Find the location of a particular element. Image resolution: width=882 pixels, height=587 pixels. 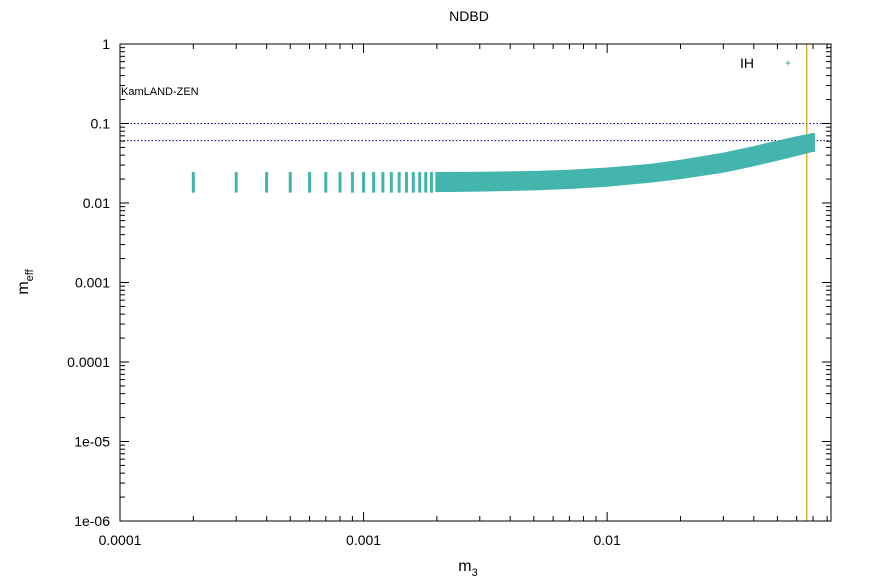

data-band is located at coordinates (625, 162).